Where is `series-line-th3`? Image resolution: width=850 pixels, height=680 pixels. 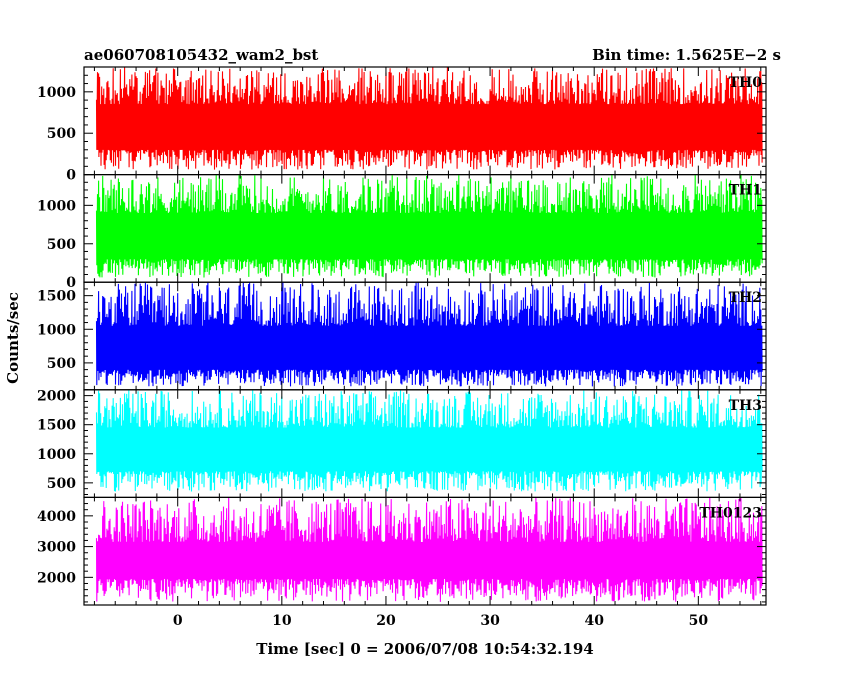
series-line-th3 is located at coordinates (429, 441).